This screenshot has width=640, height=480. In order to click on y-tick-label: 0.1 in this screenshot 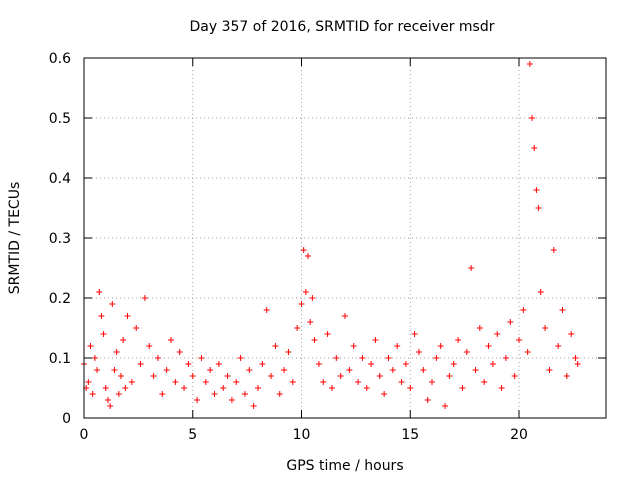, I will do `click(60, 359)`.